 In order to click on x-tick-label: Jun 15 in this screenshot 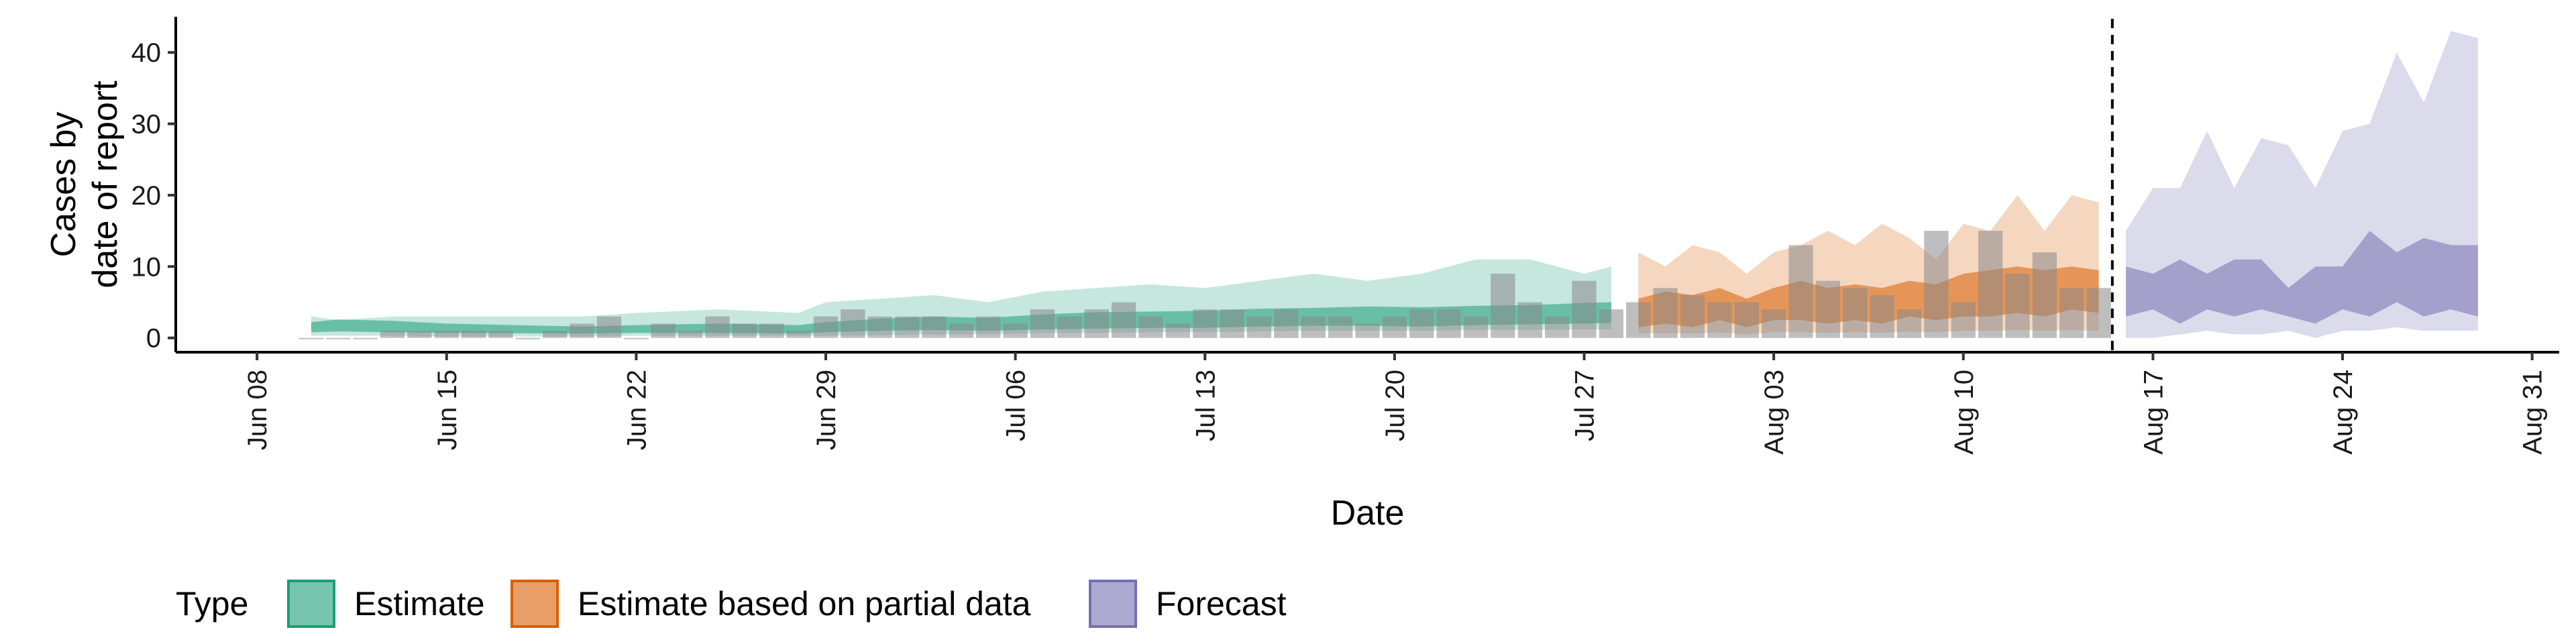, I will do `click(447, 410)`.